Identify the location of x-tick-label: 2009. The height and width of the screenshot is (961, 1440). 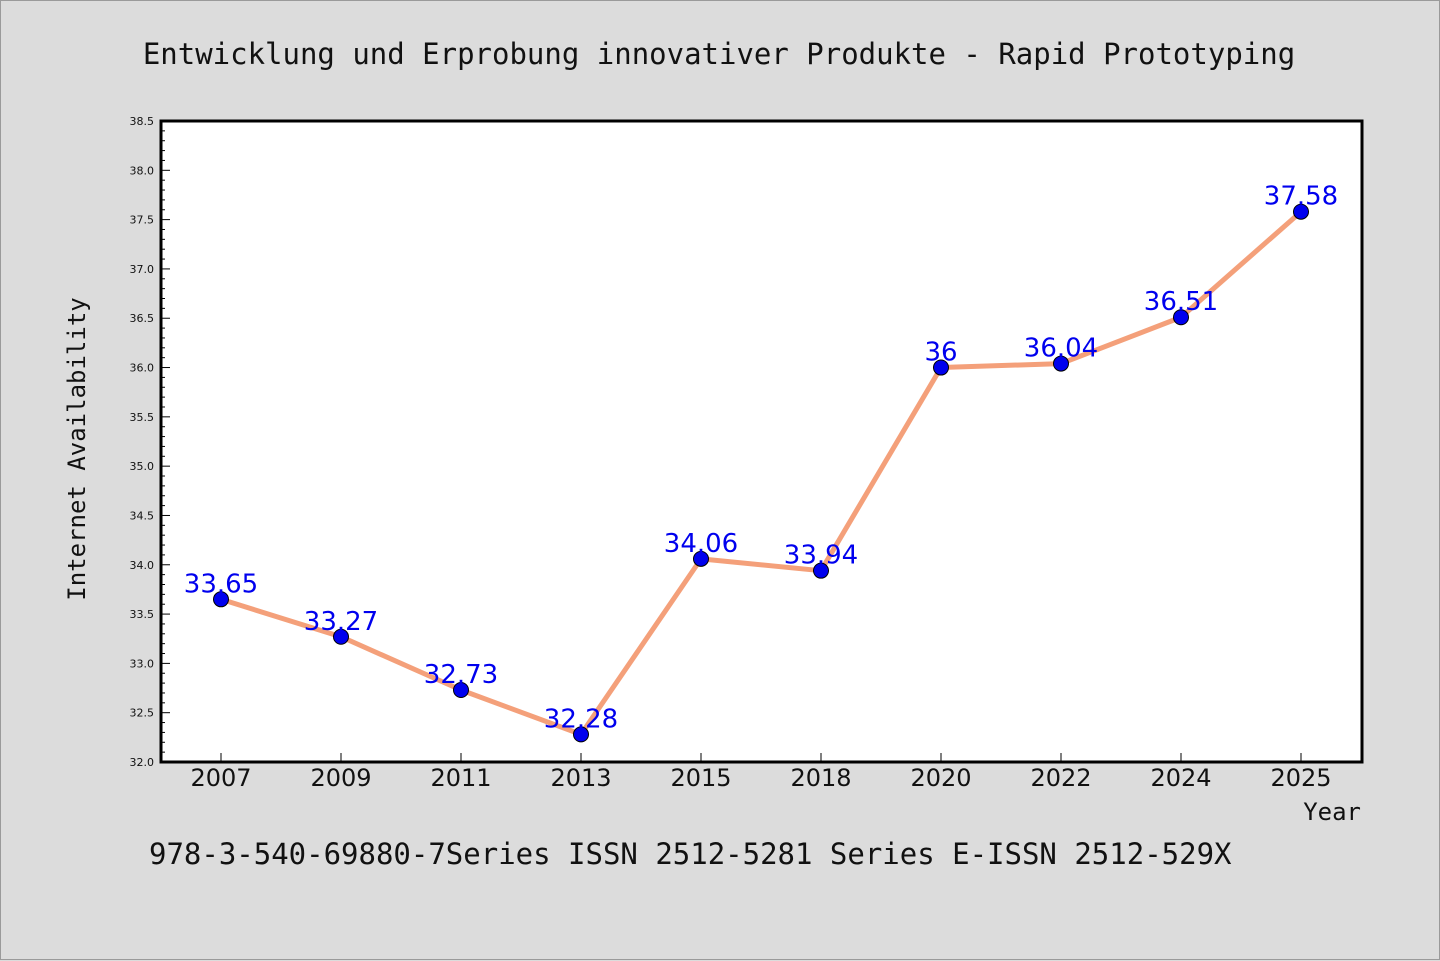
(340, 778).